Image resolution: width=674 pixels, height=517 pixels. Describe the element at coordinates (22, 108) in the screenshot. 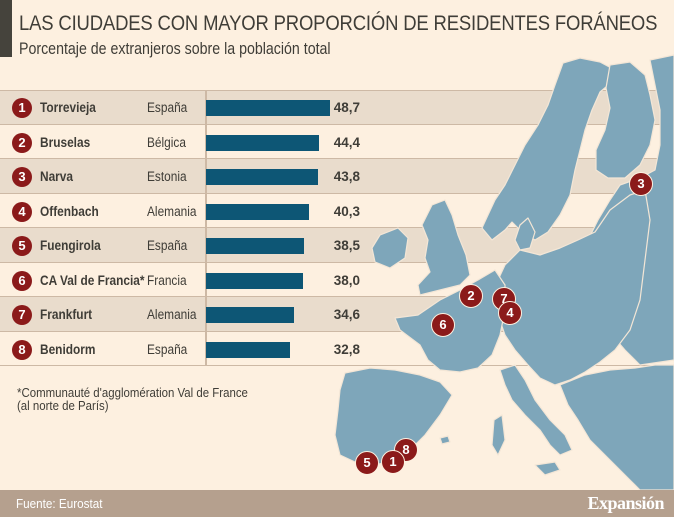

I see `rank-badge: 1` at that location.